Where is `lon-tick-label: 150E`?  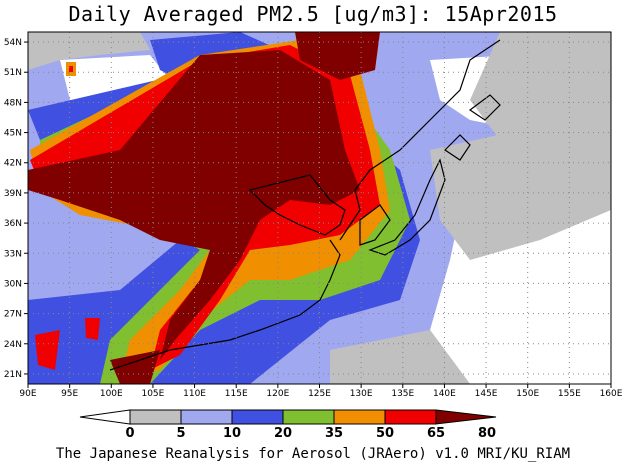
lon-tick-label: 150E is located at coordinates (527, 394).